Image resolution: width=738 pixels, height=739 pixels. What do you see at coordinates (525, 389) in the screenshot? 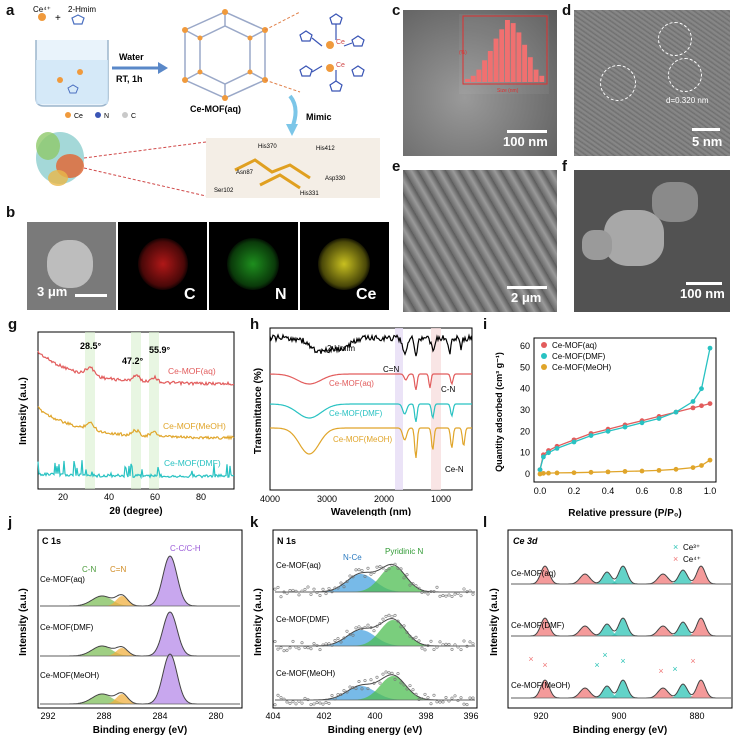
I see `bet-ytick: 40` at bounding box center [525, 389].